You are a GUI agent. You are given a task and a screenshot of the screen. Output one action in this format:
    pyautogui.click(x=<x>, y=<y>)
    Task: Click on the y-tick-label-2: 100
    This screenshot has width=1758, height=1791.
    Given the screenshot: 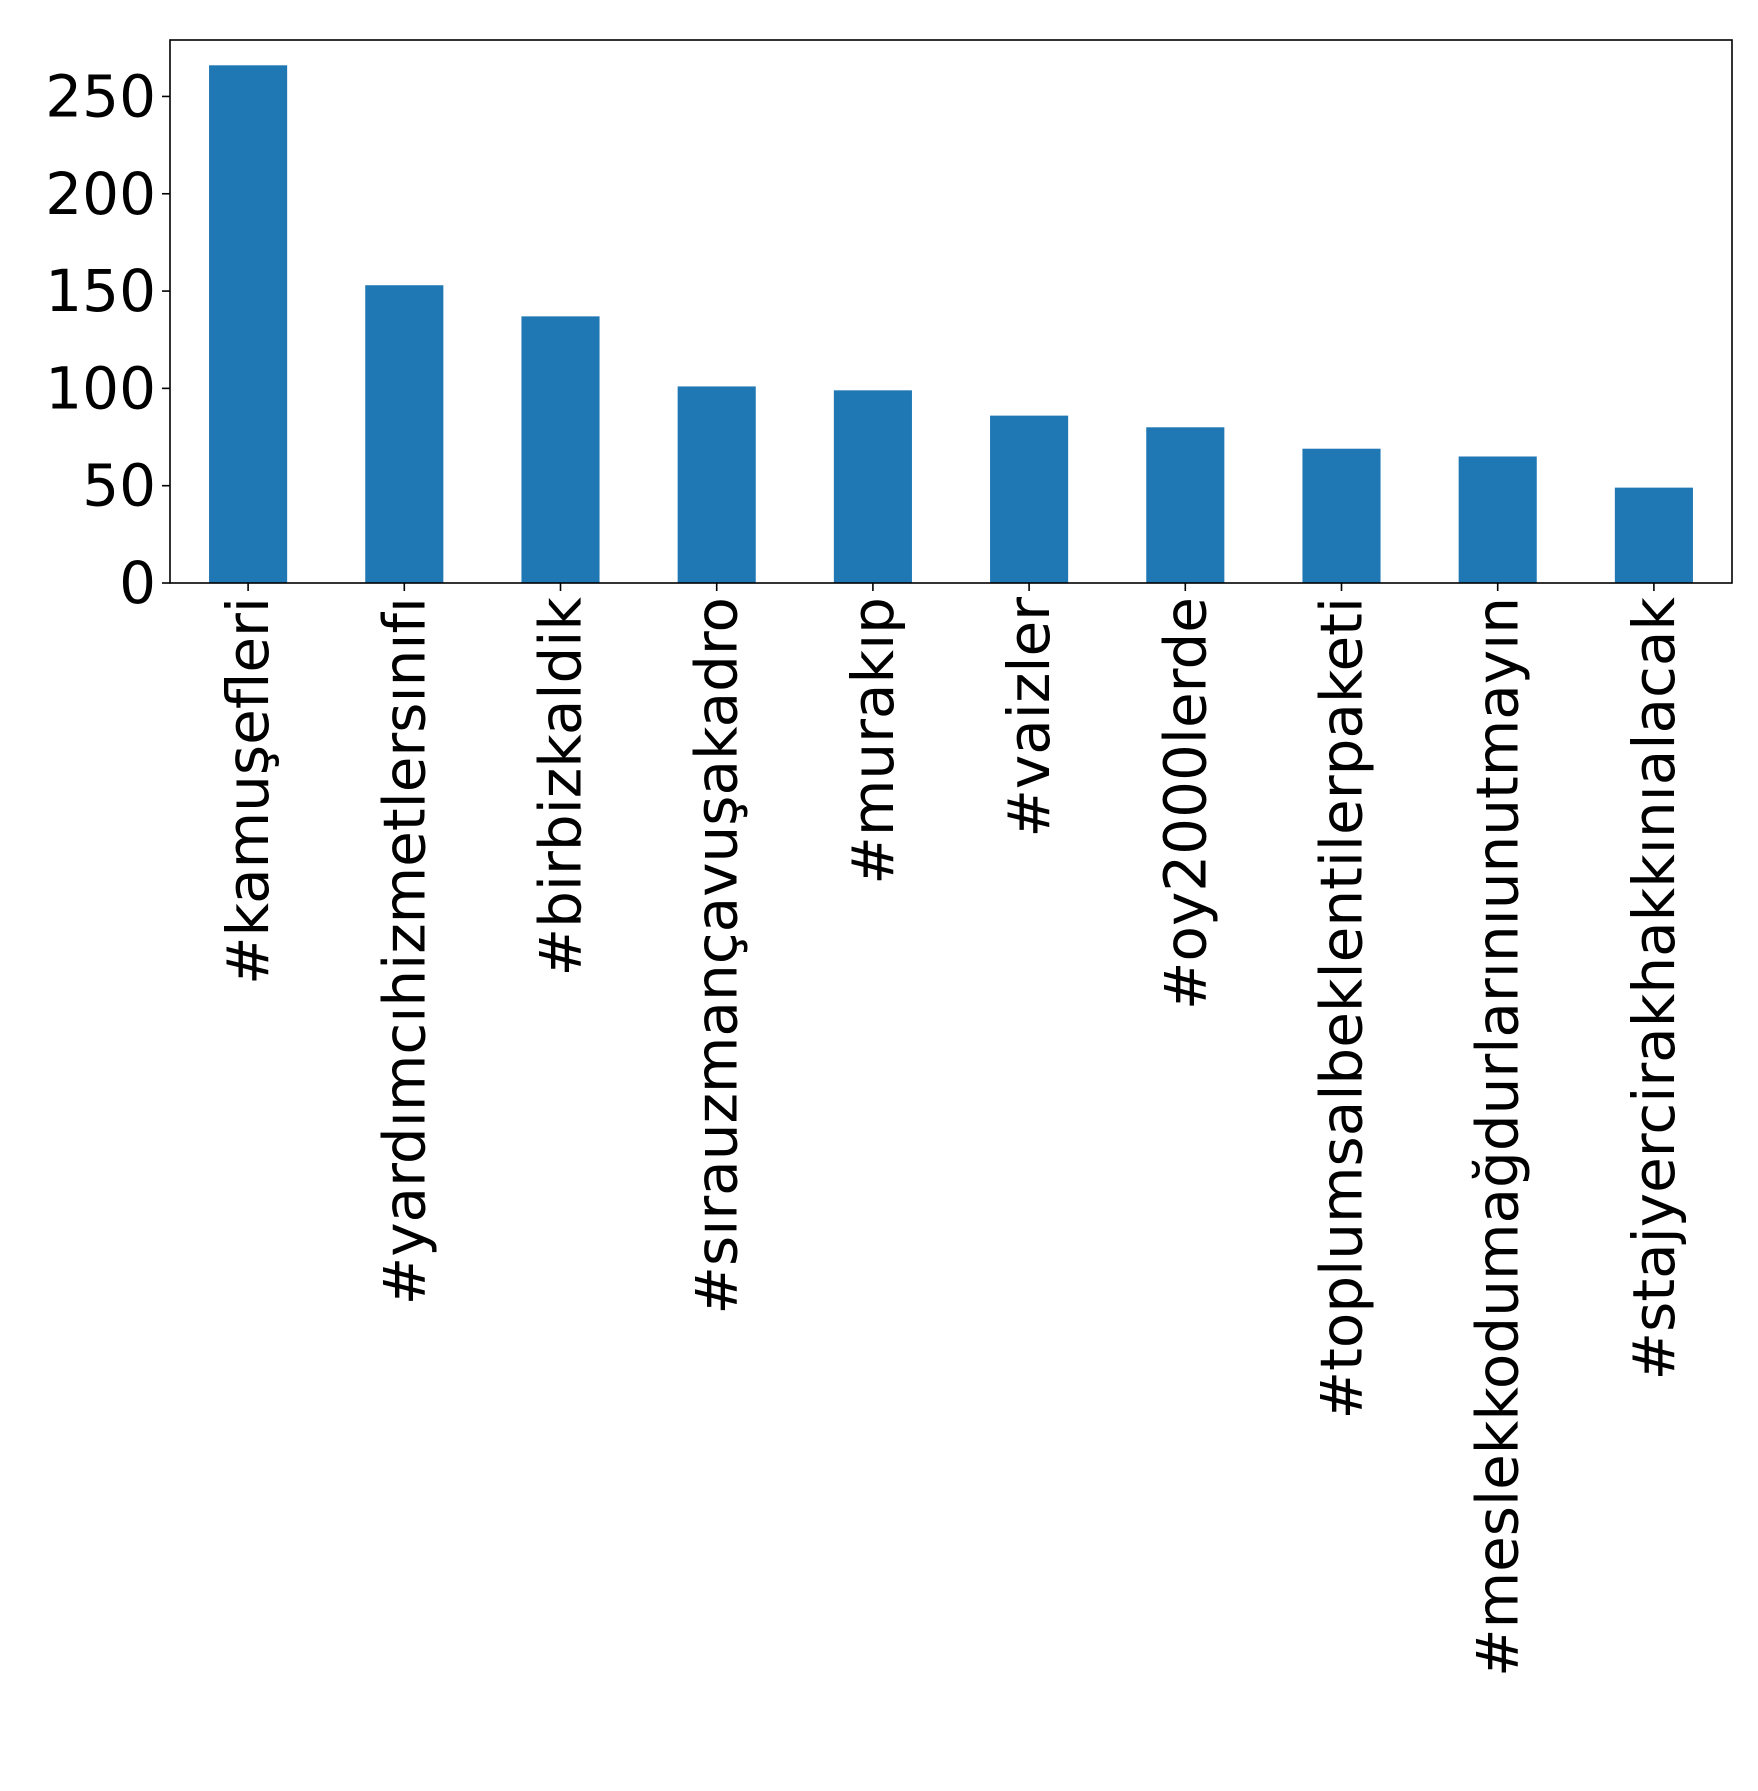 What is the action you would take?
    pyautogui.click(x=100, y=388)
    